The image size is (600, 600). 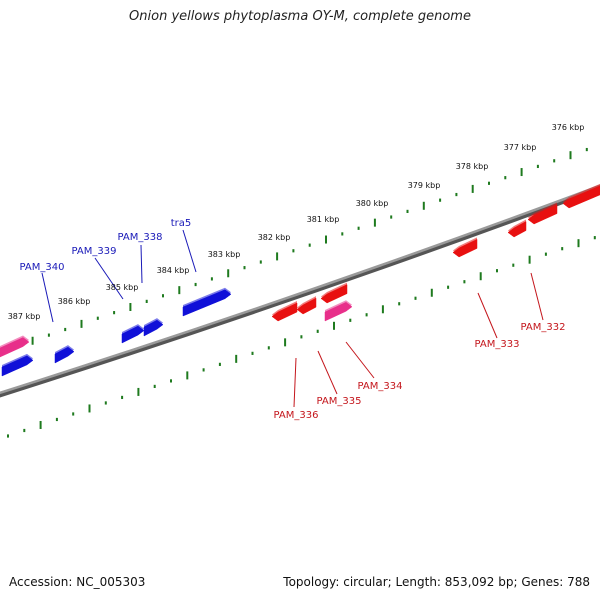 What do you see at coordinates (568, 127) in the screenshot?
I see `ruler-label: 376 kbp` at bounding box center [568, 127].